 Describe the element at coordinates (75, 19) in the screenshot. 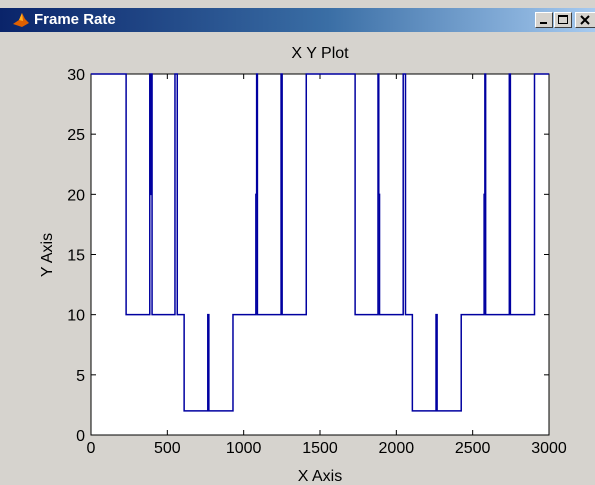

I see `window-title: Frame Rate` at that location.